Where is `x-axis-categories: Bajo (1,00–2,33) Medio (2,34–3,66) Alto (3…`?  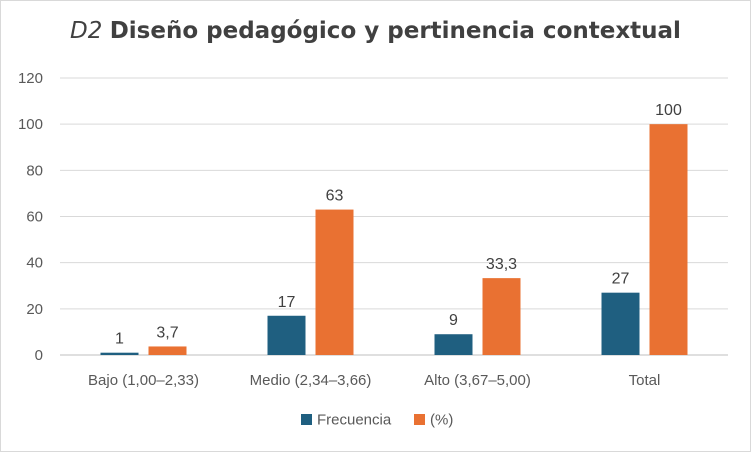
x-axis-categories: Bajo (1,00–2,33) Medio (2,34–3,66) Alto (3… is located at coordinates (374, 380).